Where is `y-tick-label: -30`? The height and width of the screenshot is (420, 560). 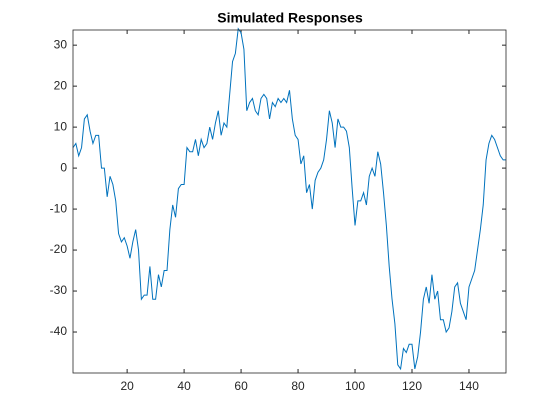 y-tick-label: -30 is located at coordinates (59, 290).